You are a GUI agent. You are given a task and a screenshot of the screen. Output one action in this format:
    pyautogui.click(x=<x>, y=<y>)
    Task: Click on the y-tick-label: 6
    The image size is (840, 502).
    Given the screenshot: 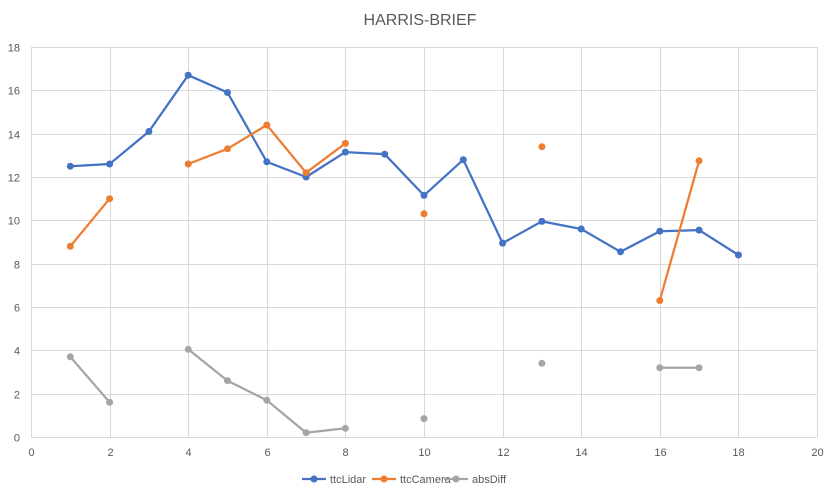 What is the action you would take?
    pyautogui.click(x=17, y=309)
    